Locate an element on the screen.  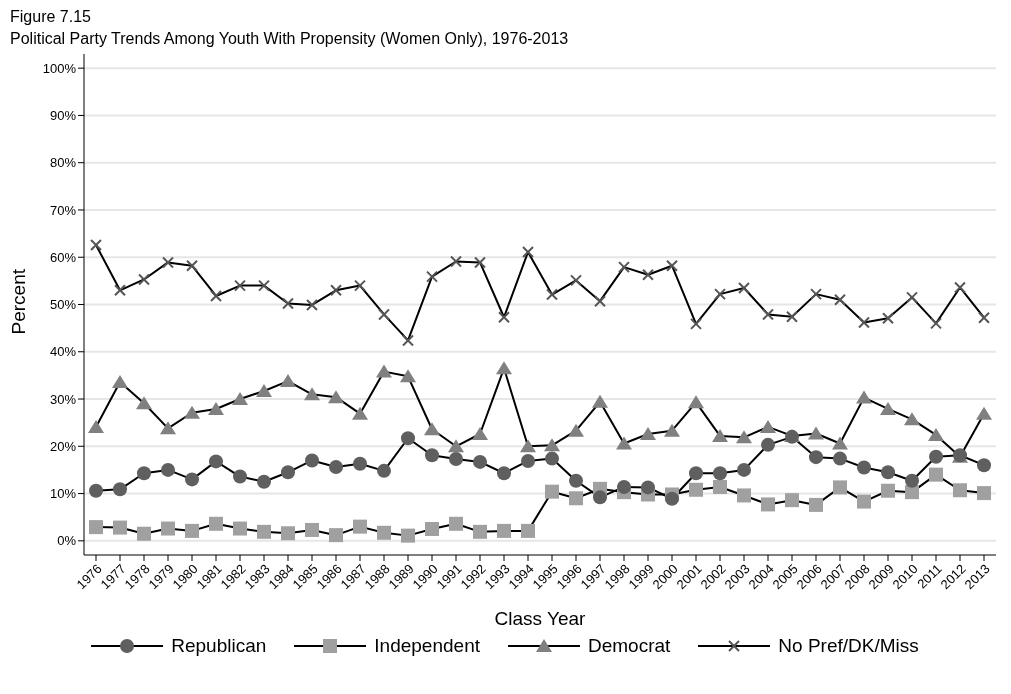
legend-label: No Pref/DK/Miss is located at coordinates (848, 646).